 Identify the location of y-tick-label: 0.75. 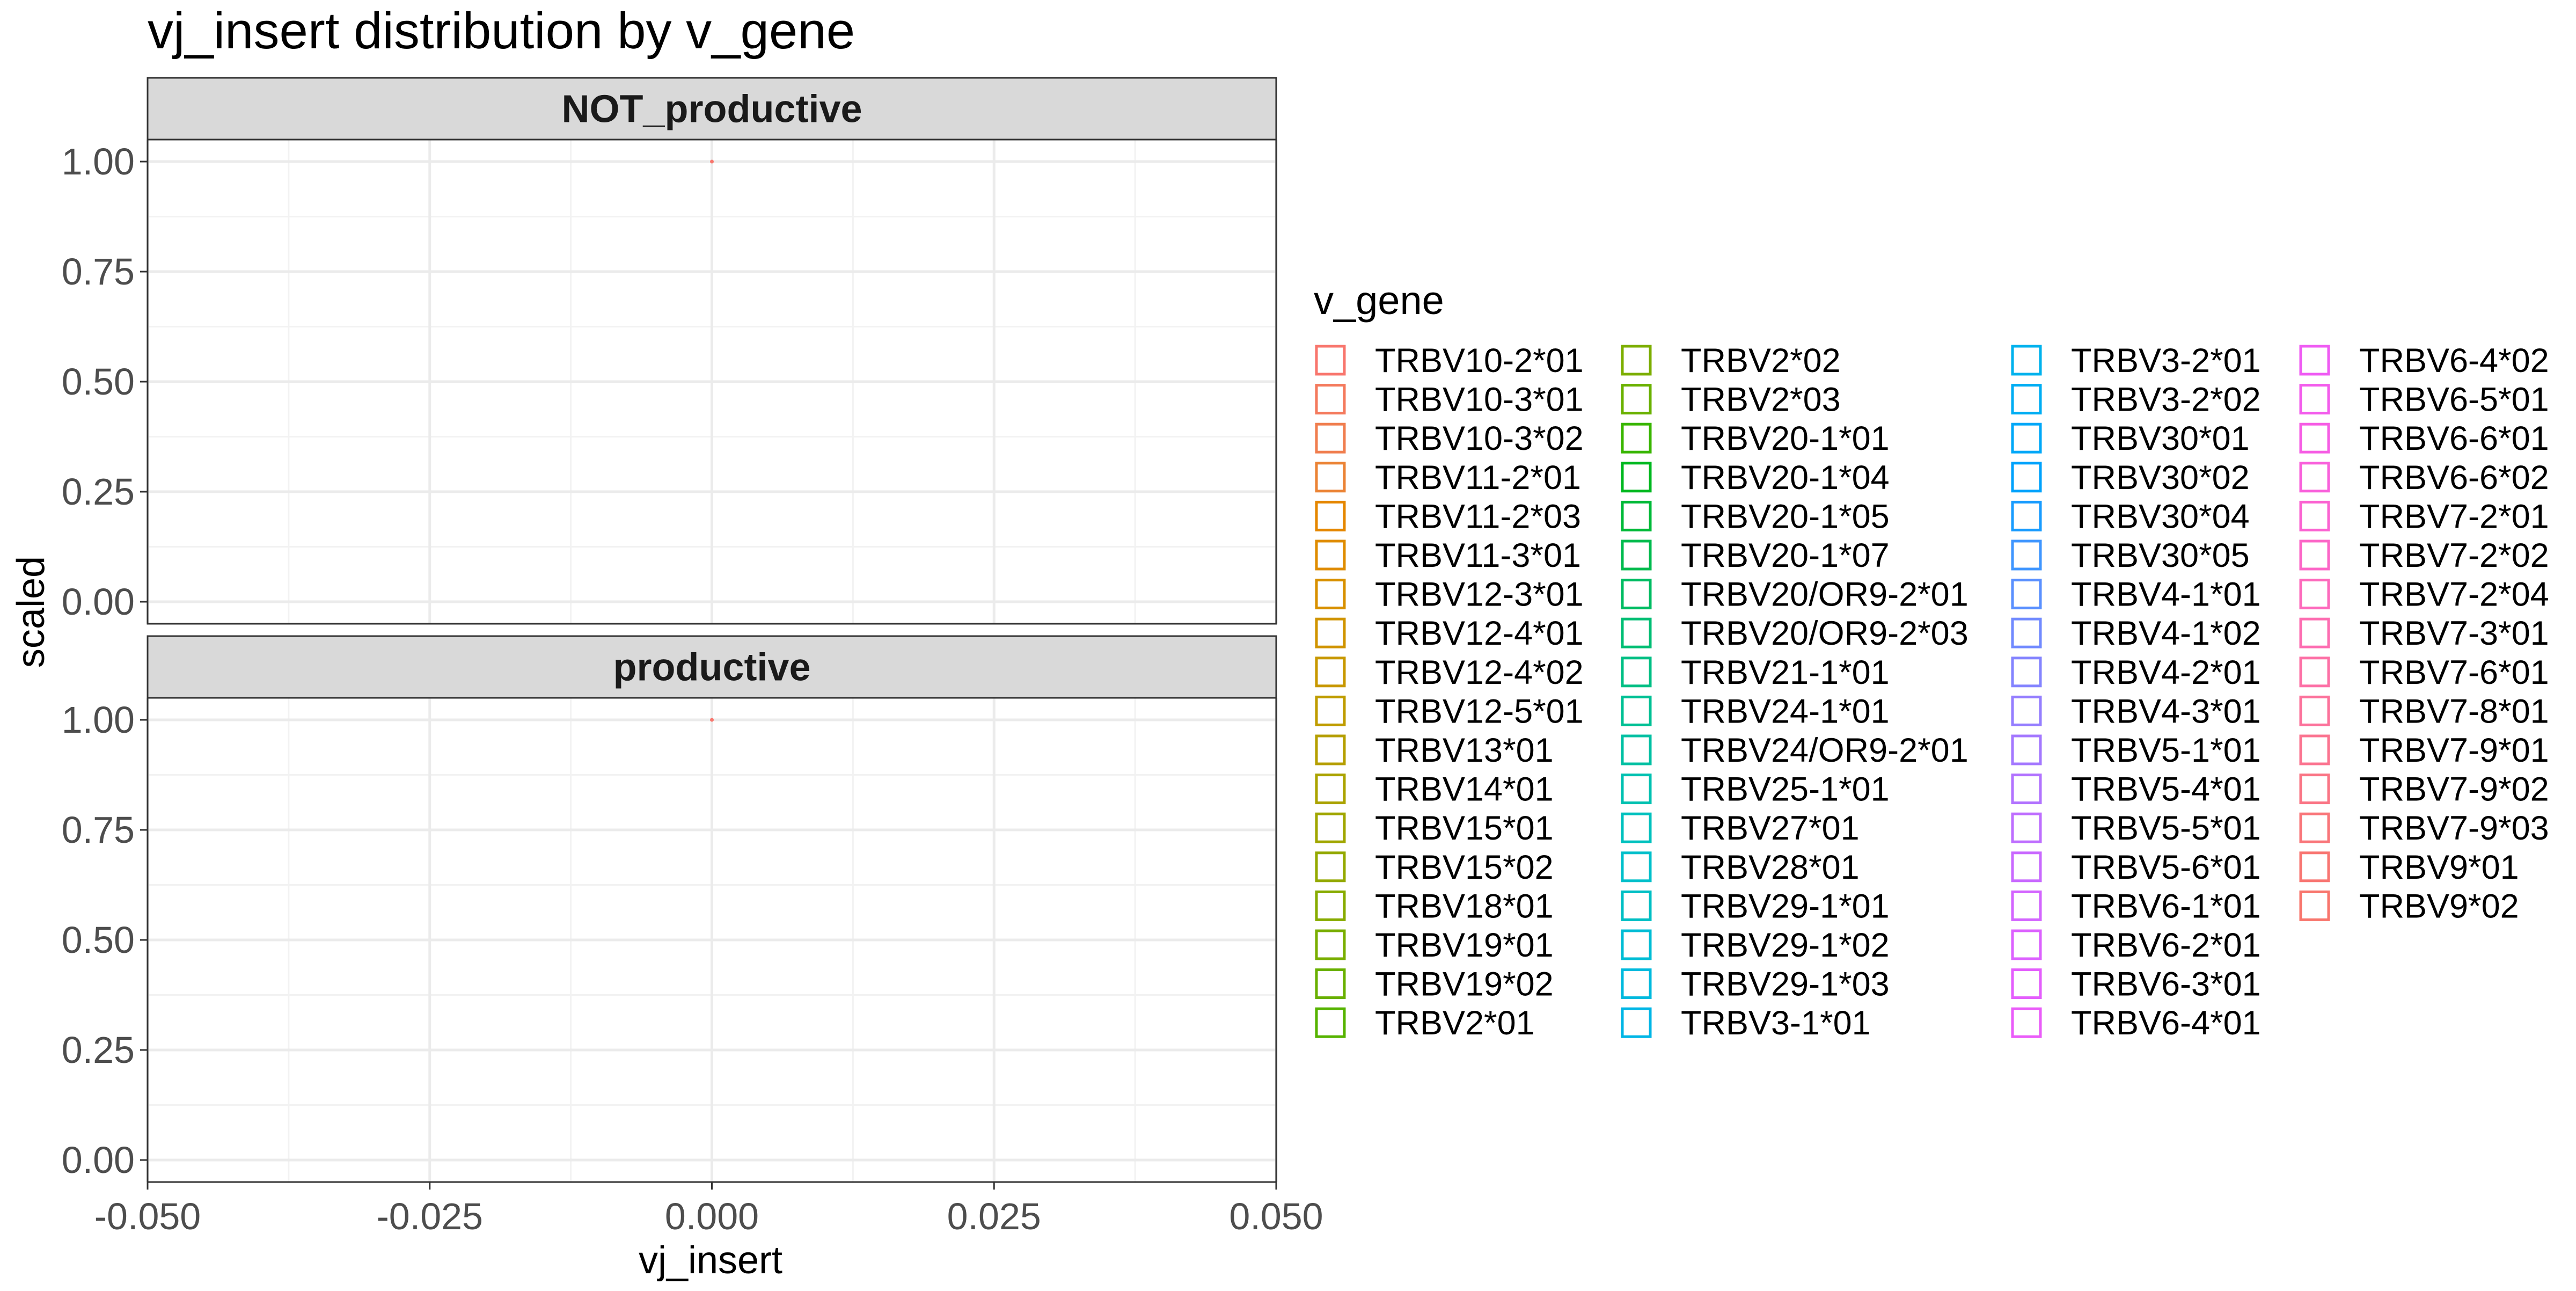
(98, 272).